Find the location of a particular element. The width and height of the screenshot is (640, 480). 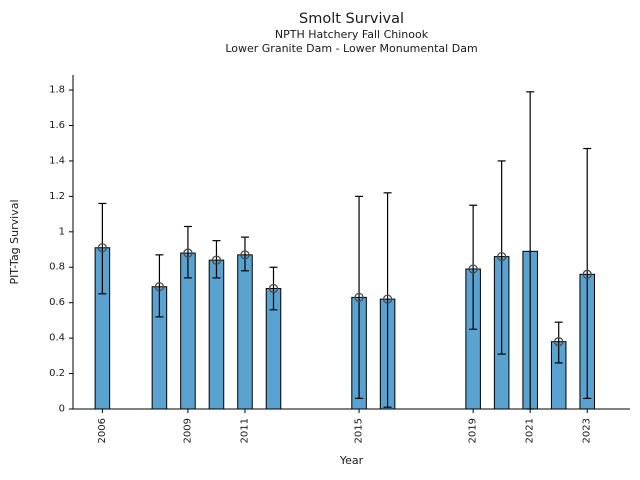

point-marker-2019 is located at coordinates (473, 269).